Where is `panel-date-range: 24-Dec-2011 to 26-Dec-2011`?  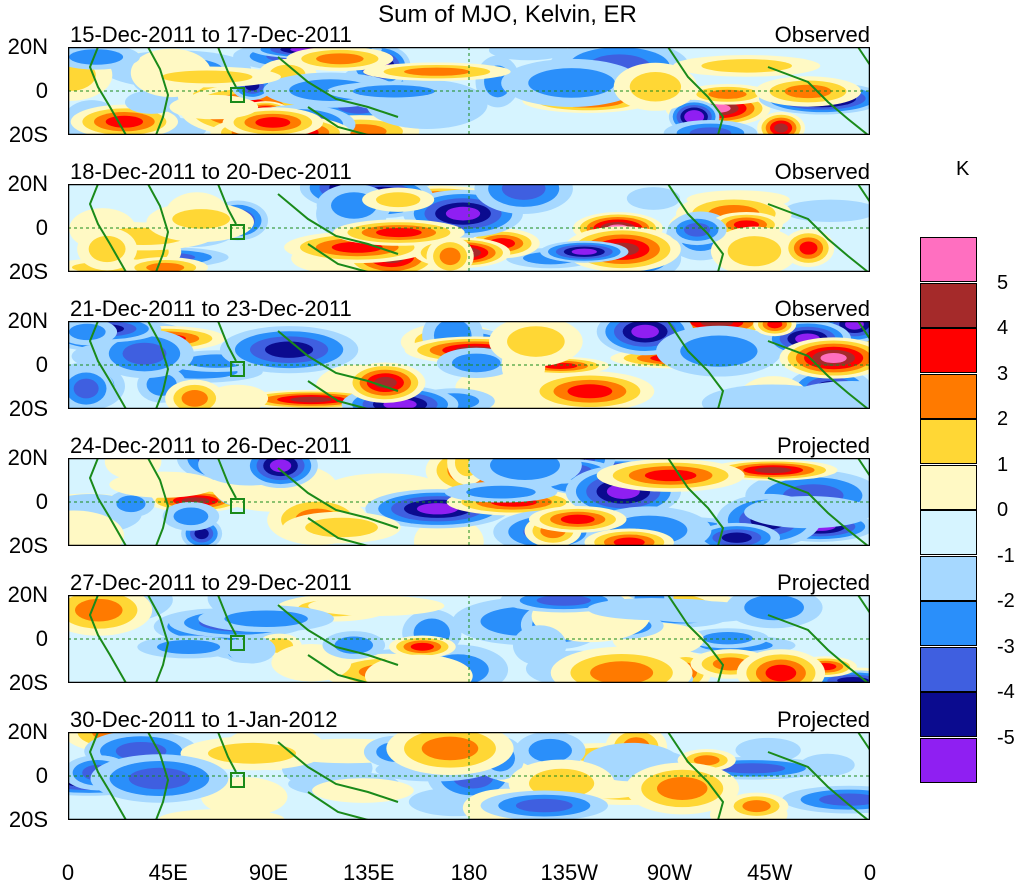
panel-date-range: 24-Dec-2011 to 26-Dec-2011 is located at coordinates (211, 445).